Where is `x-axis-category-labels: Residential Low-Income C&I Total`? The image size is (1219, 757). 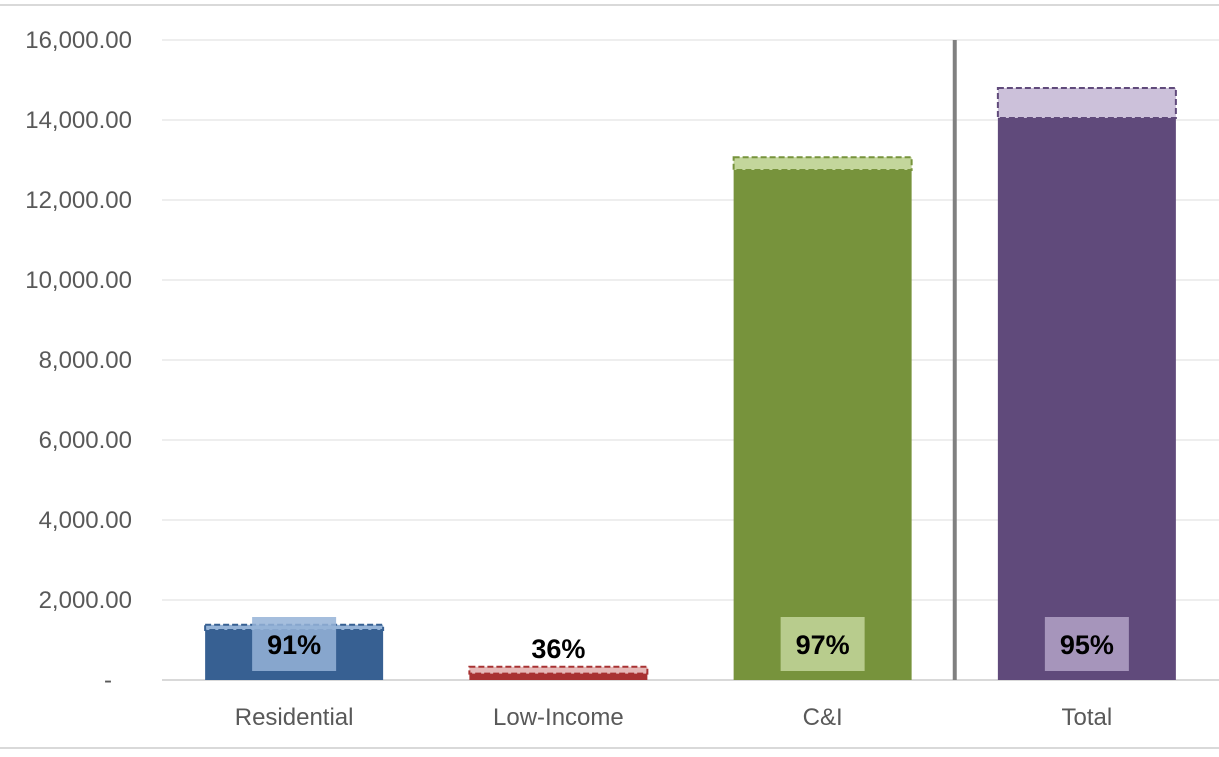
x-axis-category-labels: Residential Low-Income C&I Total is located at coordinates (673, 717).